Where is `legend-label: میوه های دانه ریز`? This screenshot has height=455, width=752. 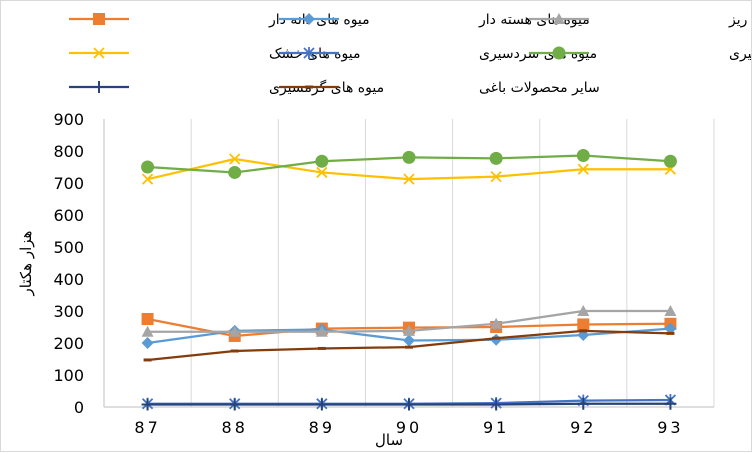
legend-label: میوه های دانه ریز is located at coordinates (739, 20).